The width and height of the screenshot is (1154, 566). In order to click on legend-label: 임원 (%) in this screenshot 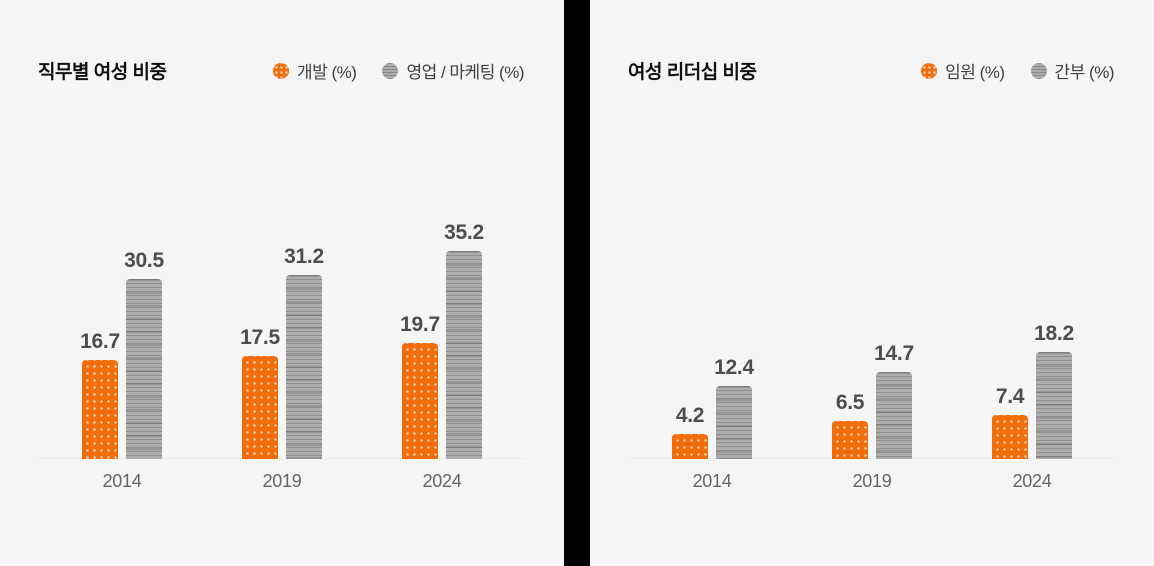, I will do `click(975, 72)`.